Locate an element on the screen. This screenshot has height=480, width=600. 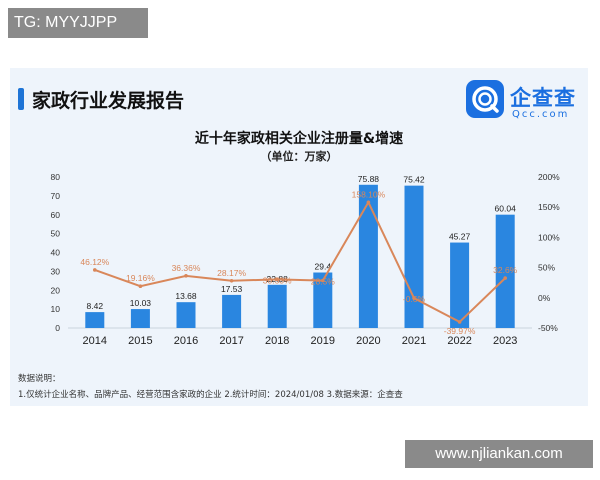
x-category-label: 2016 is located at coordinates (186, 341).